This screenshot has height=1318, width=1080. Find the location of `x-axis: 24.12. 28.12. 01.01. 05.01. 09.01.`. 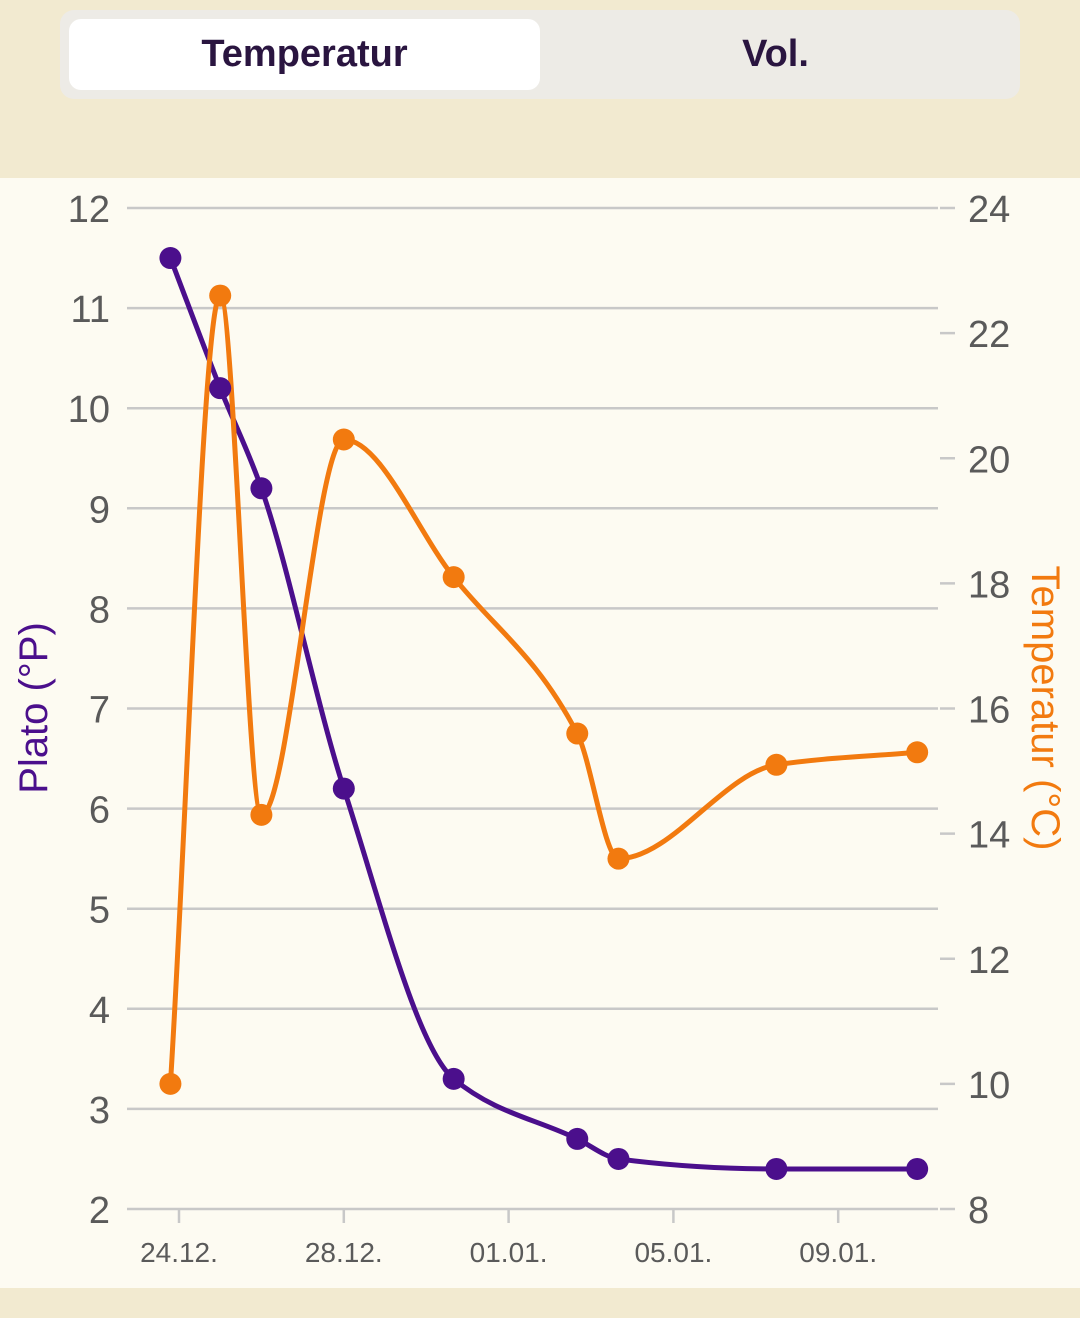

x-axis: 24.12. 28.12. 01.01. 05.01. 09.01. is located at coordinates (508, 1238).